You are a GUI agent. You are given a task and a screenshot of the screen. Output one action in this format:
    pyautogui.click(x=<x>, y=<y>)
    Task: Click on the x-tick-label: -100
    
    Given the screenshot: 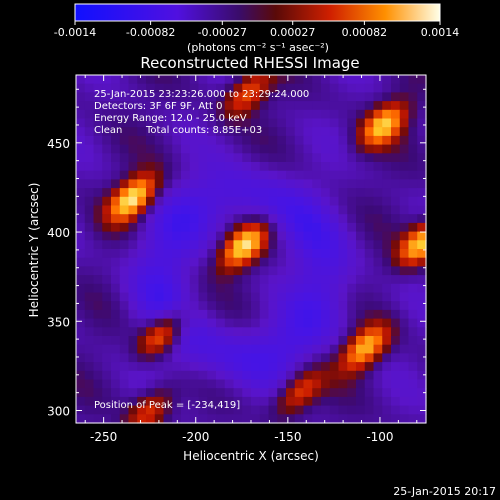 What is the action you would take?
    pyautogui.click(x=379, y=437)
    